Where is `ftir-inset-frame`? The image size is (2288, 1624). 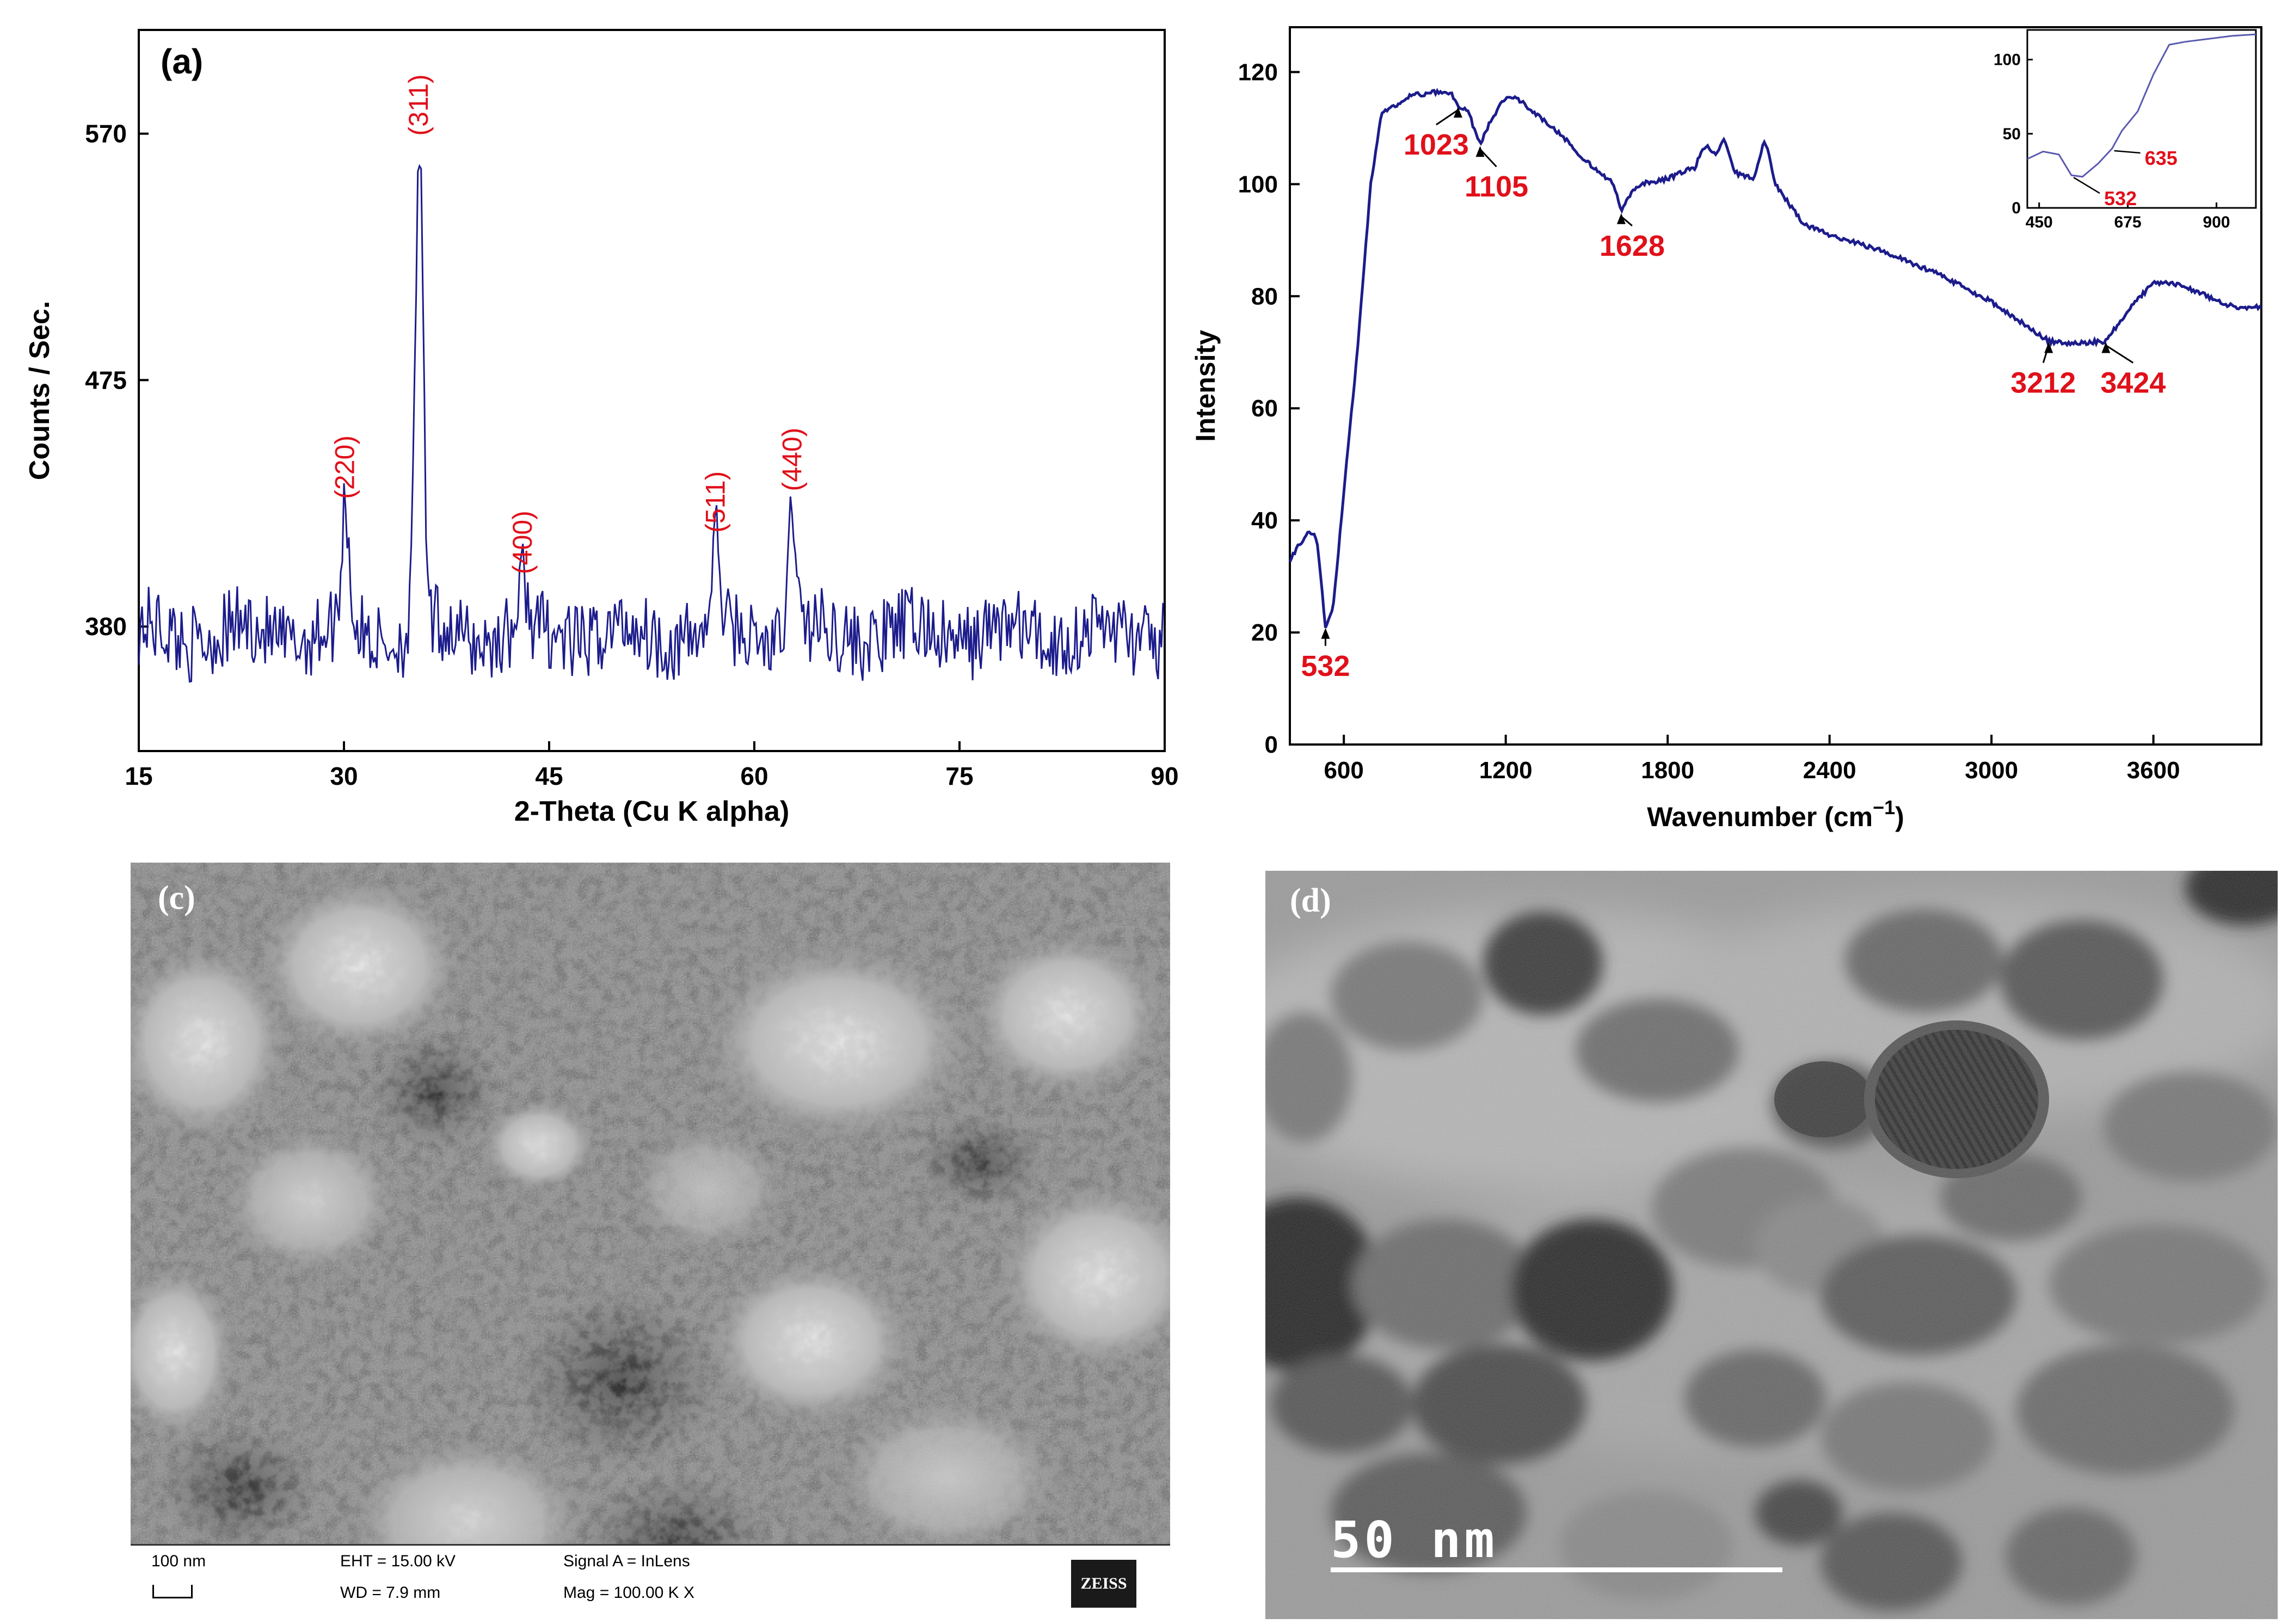
ftir-inset-frame is located at coordinates (2141, 119).